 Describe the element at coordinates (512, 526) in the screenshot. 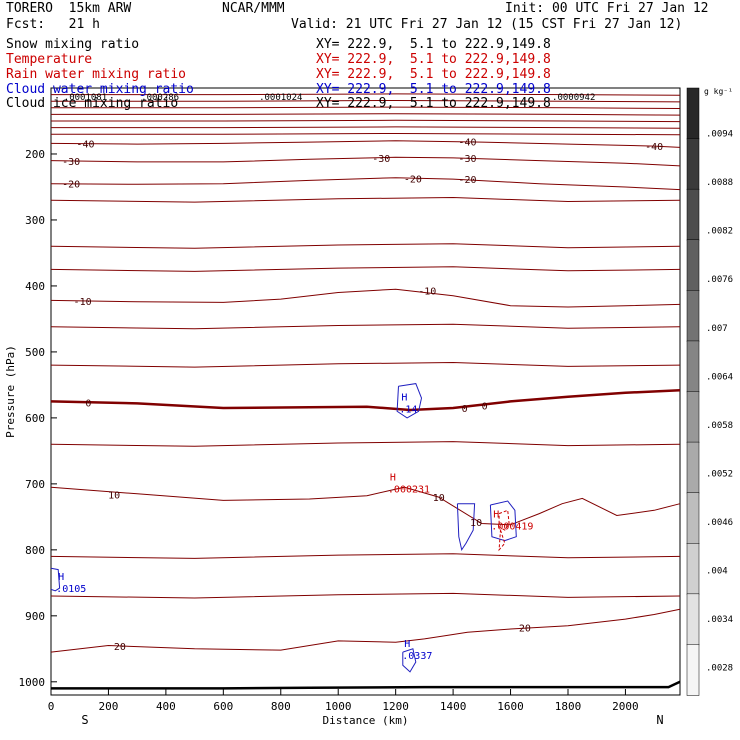

I see `high-value-label: .000419` at that location.